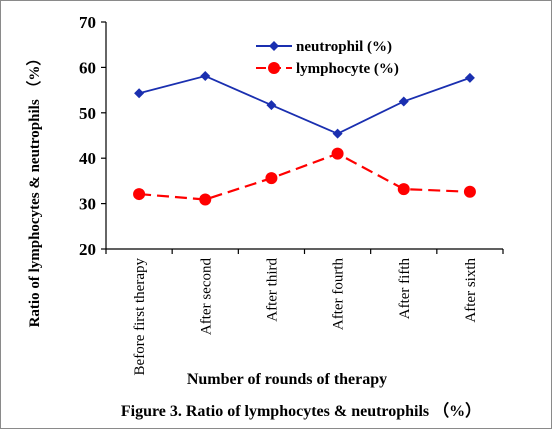 The height and width of the screenshot is (433, 552). I want to click on y-tick-label: 20, so click(87, 249).